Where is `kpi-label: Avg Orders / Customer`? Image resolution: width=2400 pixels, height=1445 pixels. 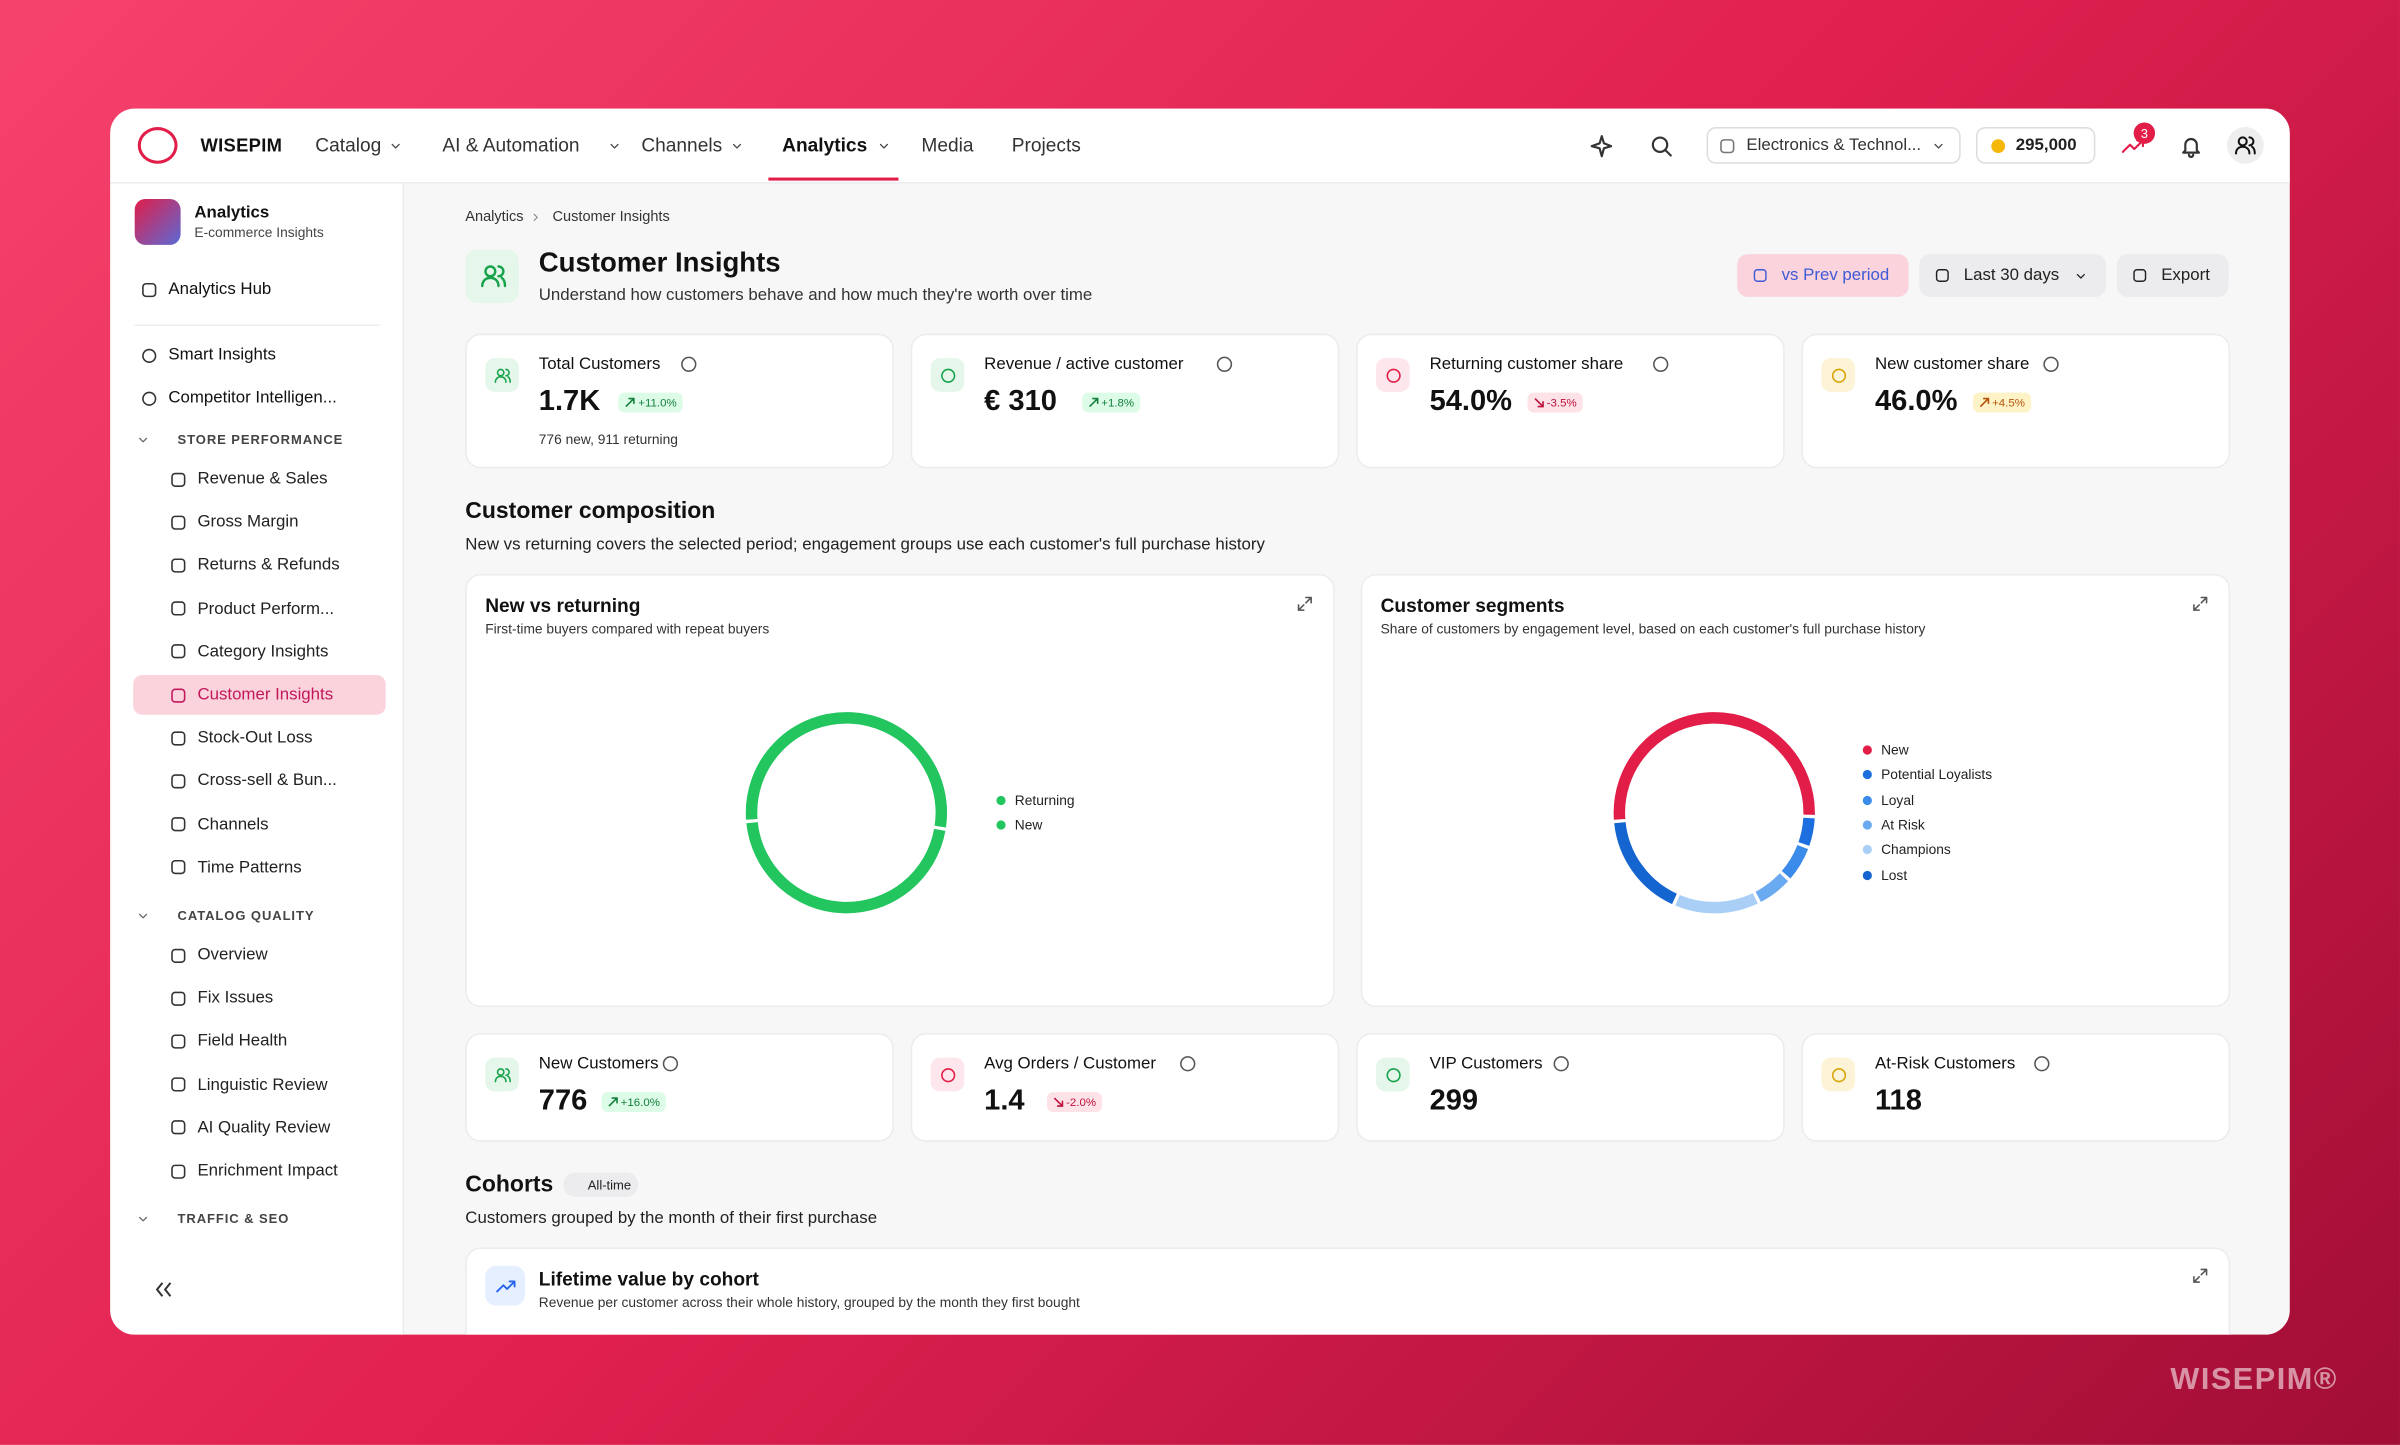 kpi-label: Avg Orders / Customer is located at coordinates (1070, 1063).